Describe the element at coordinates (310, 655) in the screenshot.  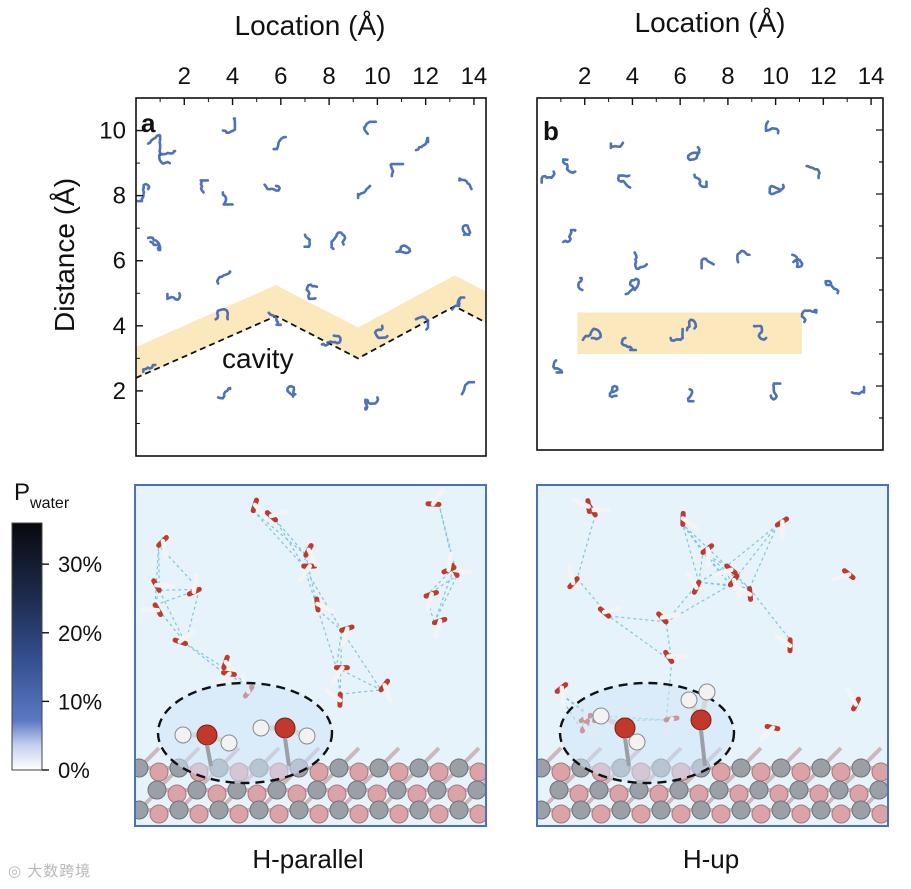
I see `snapshot-h-parallel-frame` at that location.